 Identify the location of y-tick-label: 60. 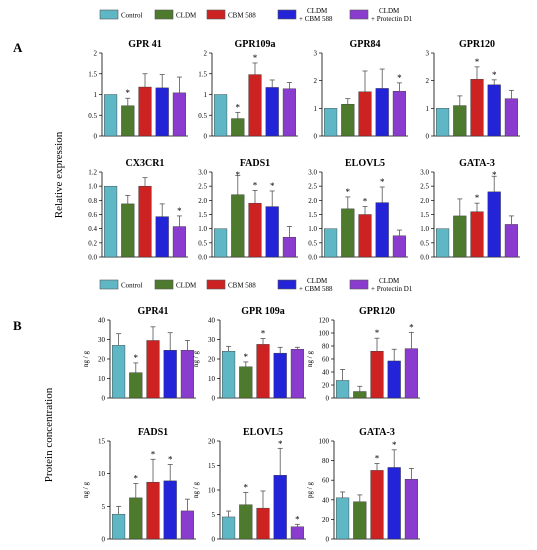
(326, 360).